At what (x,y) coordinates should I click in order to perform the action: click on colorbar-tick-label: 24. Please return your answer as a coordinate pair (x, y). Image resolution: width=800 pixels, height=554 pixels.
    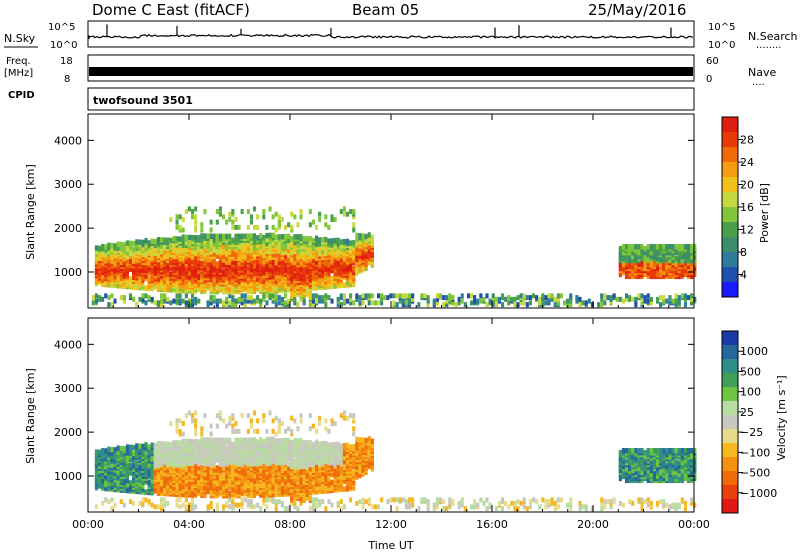
    Looking at the image, I should click on (747, 162).